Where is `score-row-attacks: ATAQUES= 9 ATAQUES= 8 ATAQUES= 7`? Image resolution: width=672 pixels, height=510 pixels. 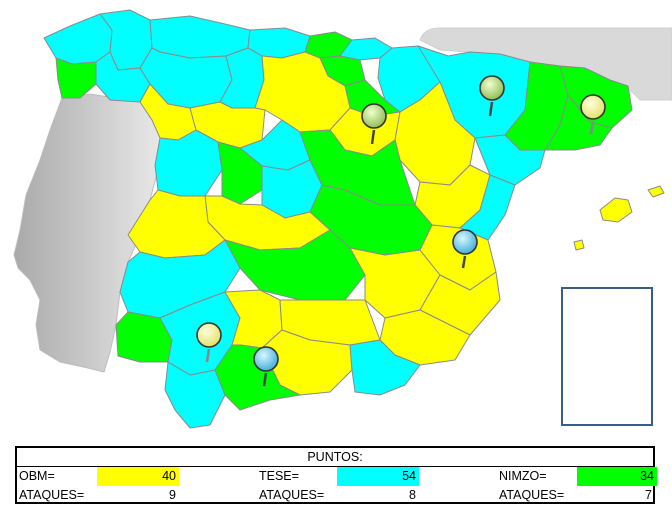
score-row-attacks: ATAQUES= 9 ATAQUES= 8 ATAQUES= 7 is located at coordinates (335, 495).